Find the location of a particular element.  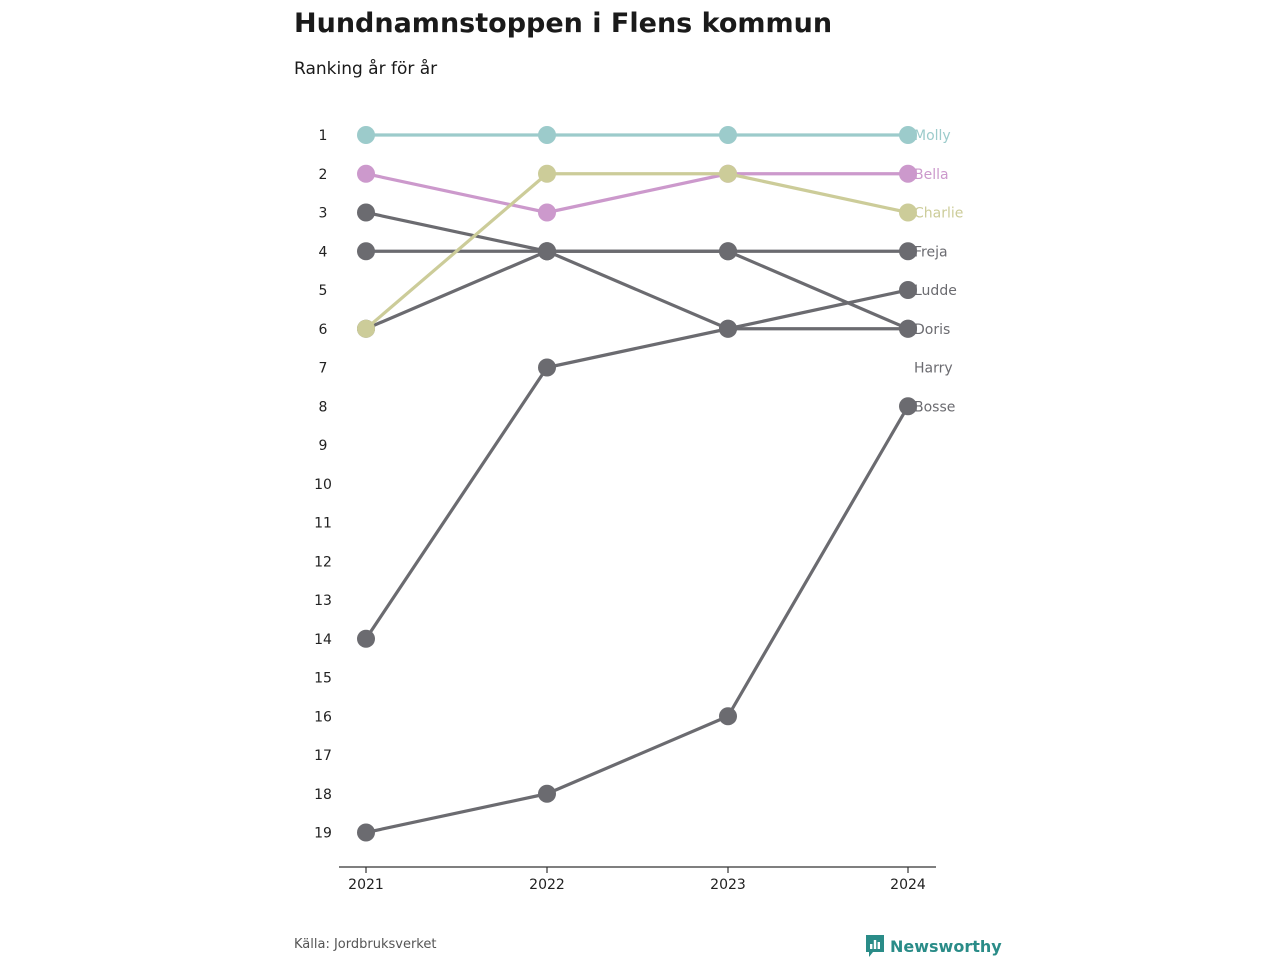

end-label-bosse: Bosse is located at coordinates (934, 407).